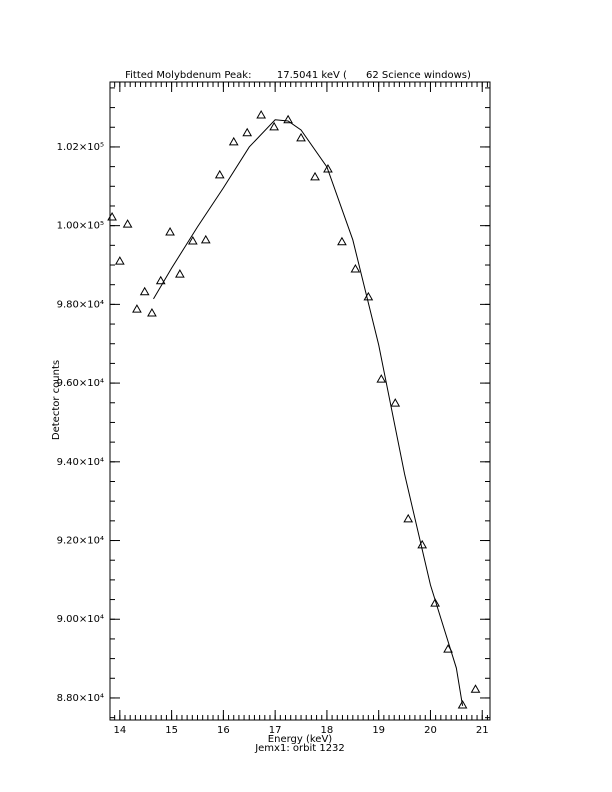 This screenshot has height=792, width=612. I want to click on x-tick-label: 14, so click(119, 730).